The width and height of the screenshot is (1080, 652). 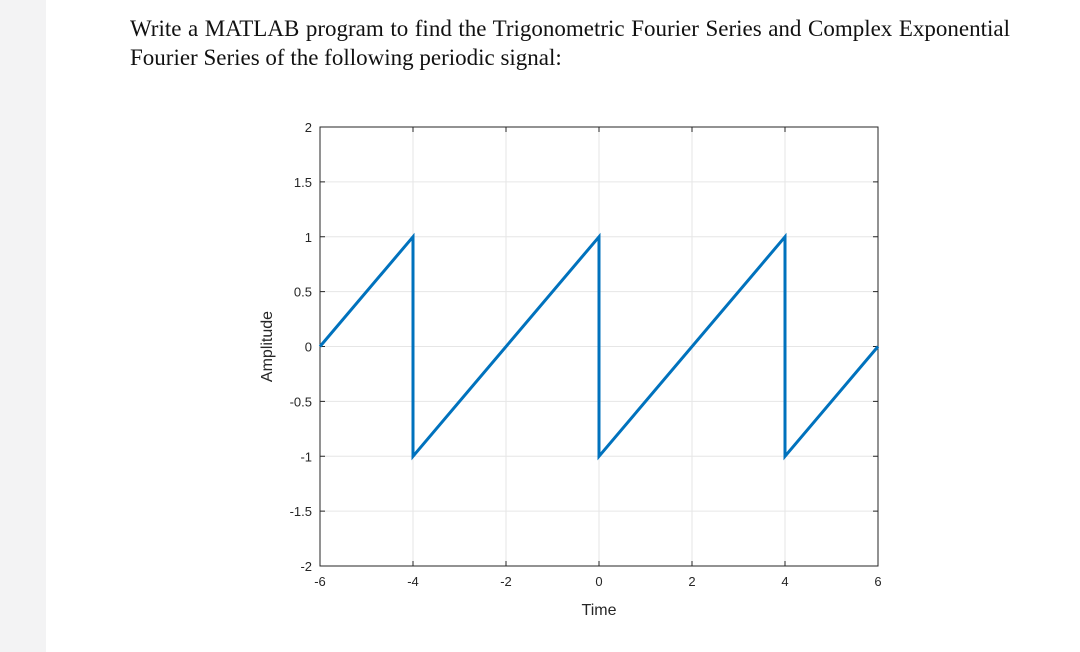 What do you see at coordinates (303, 292) in the screenshot?
I see `y-tick-label: 0.5` at bounding box center [303, 292].